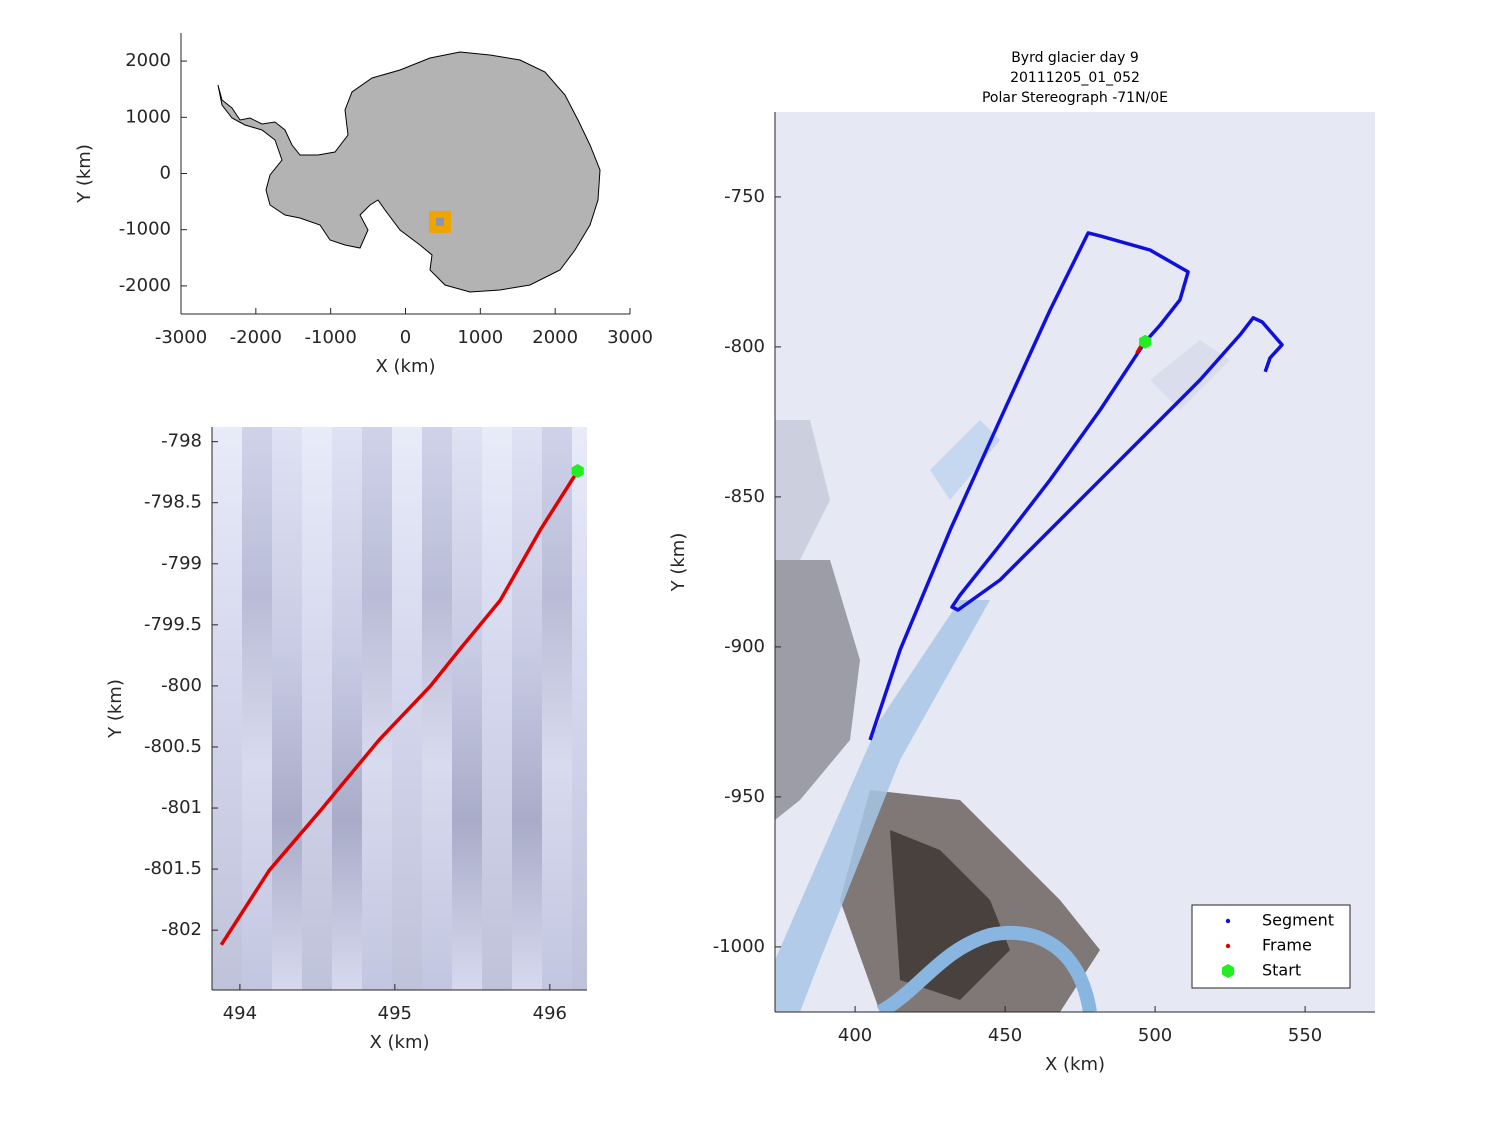 The image size is (1500, 1125). I want to click on continent-outline, so click(409, 172).